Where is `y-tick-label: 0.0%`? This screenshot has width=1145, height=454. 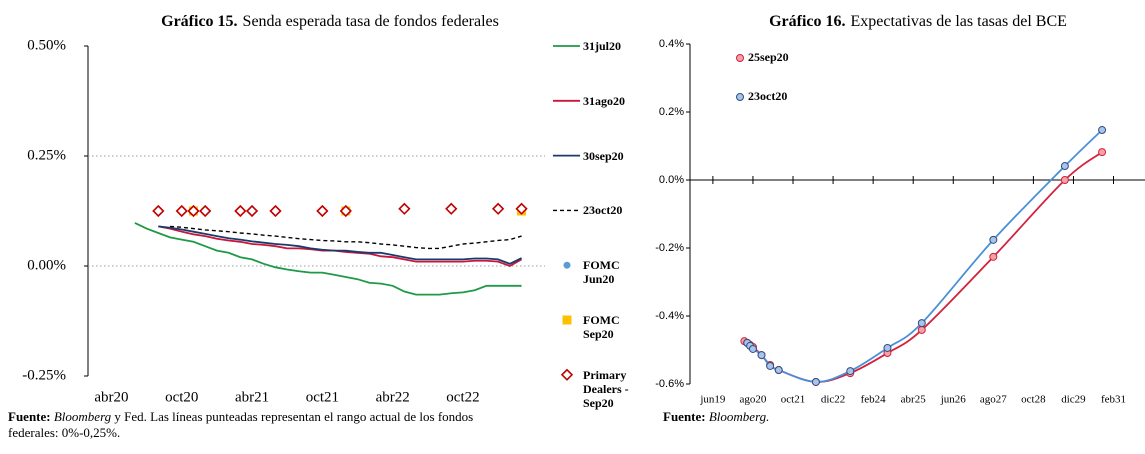 y-tick-label: 0.0% is located at coordinates (671, 180).